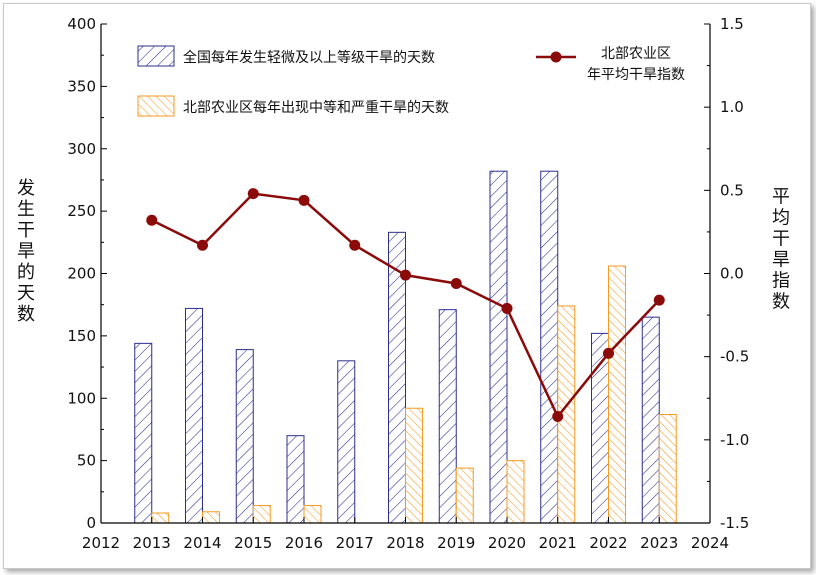 This screenshot has width=816, height=575. I want to click on x-tick-label-2012: 2012, so click(101, 543).